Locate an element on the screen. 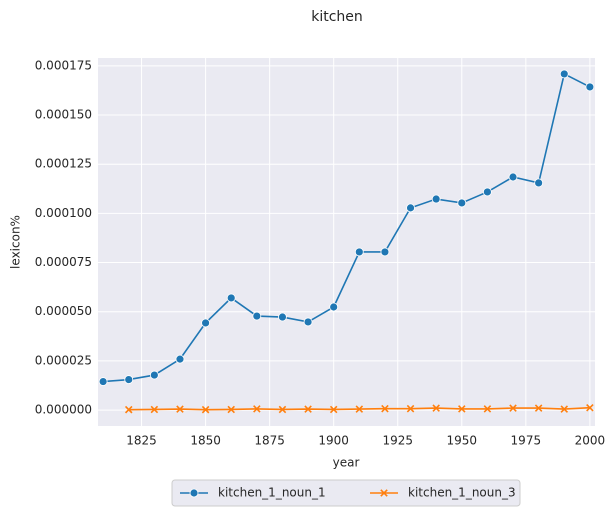 The height and width of the screenshot is (519, 614). y-tick-label: 0.000050 is located at coordinates (63, 311).